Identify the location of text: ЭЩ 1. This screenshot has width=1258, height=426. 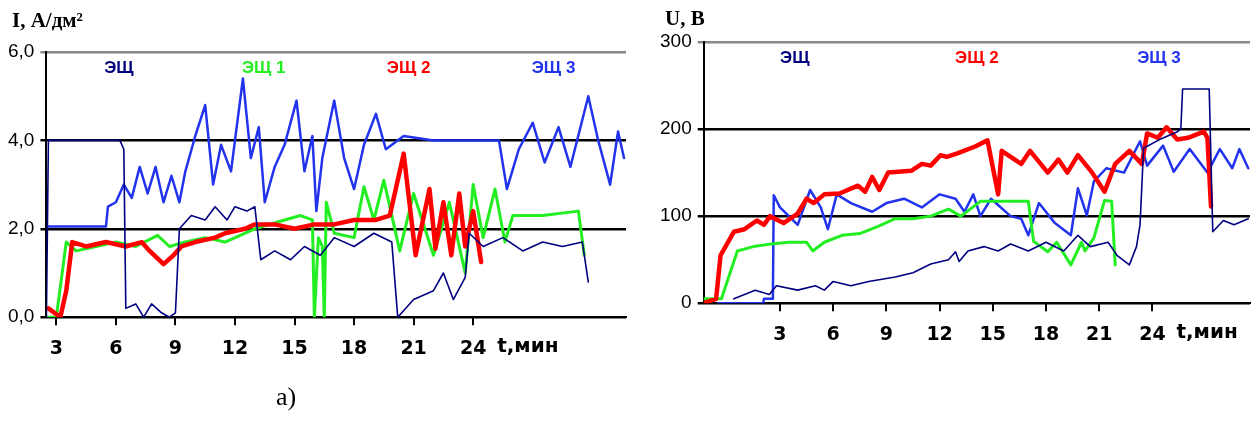
(263, 67).